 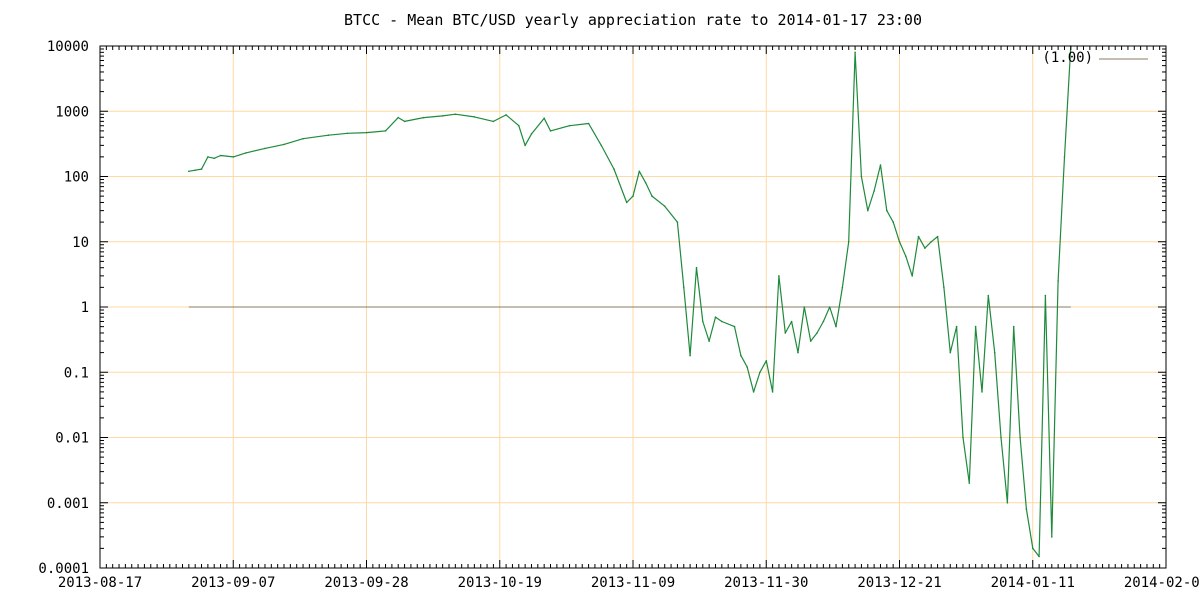 What do you see at coordinates (76, 178) in the screenshot?
I see `y-tick-label: 100` at bounding box center [76, 178].